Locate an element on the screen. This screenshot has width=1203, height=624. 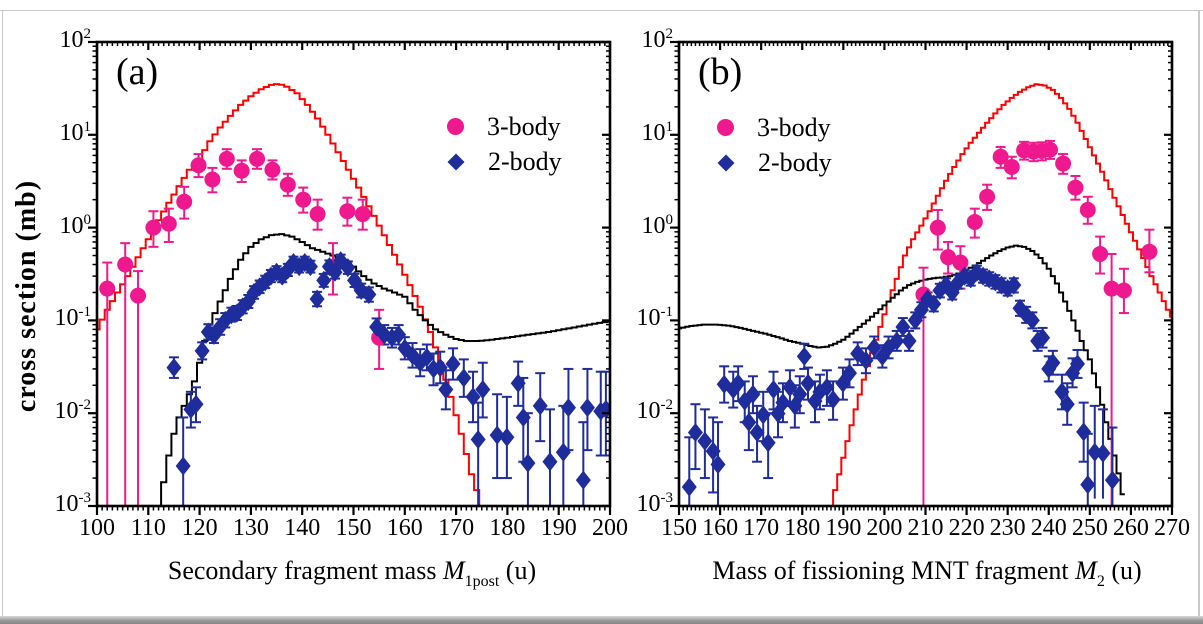
x-tick-label: 100 is located at coordinates (97, 528).